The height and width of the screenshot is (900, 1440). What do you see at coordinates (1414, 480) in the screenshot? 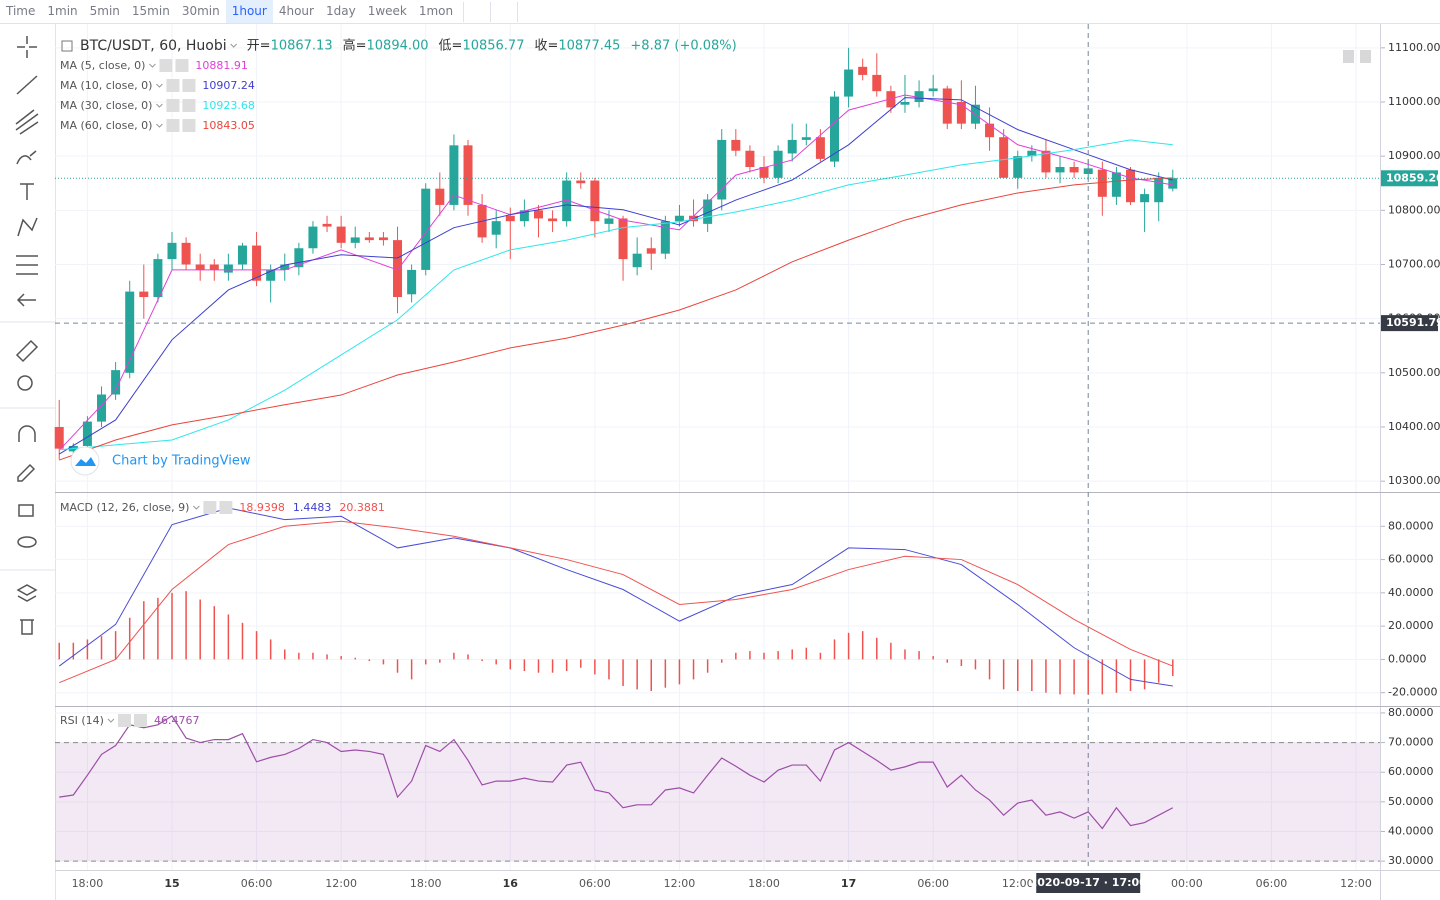
I see `y-tick-label: 10300.00` at bounding box center [1414, 480].